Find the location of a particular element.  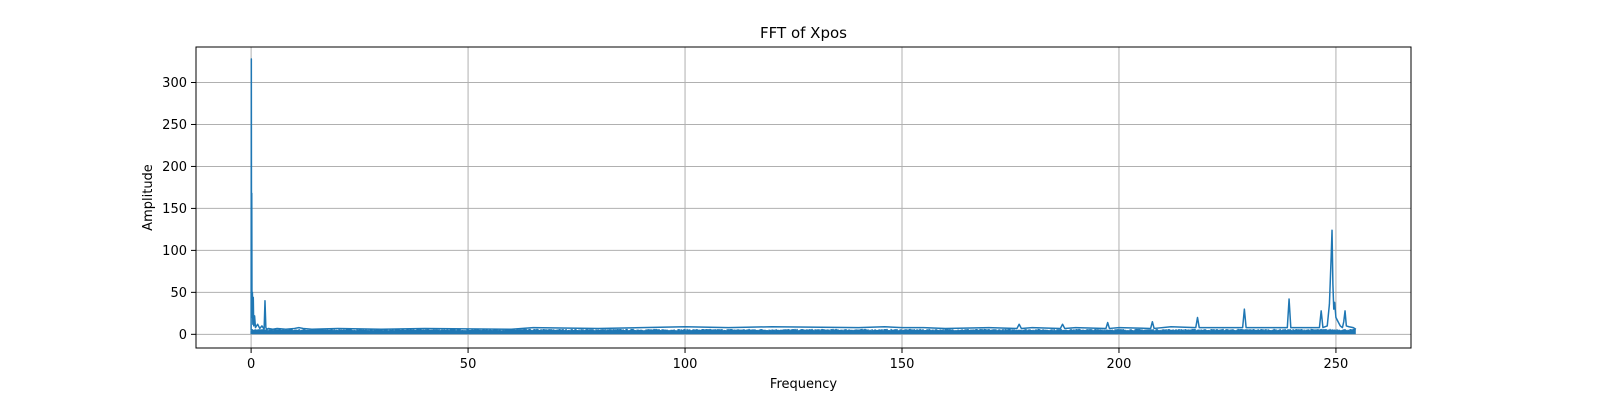

y-axis-title: Amplitude is located at coordinates (148, 197).